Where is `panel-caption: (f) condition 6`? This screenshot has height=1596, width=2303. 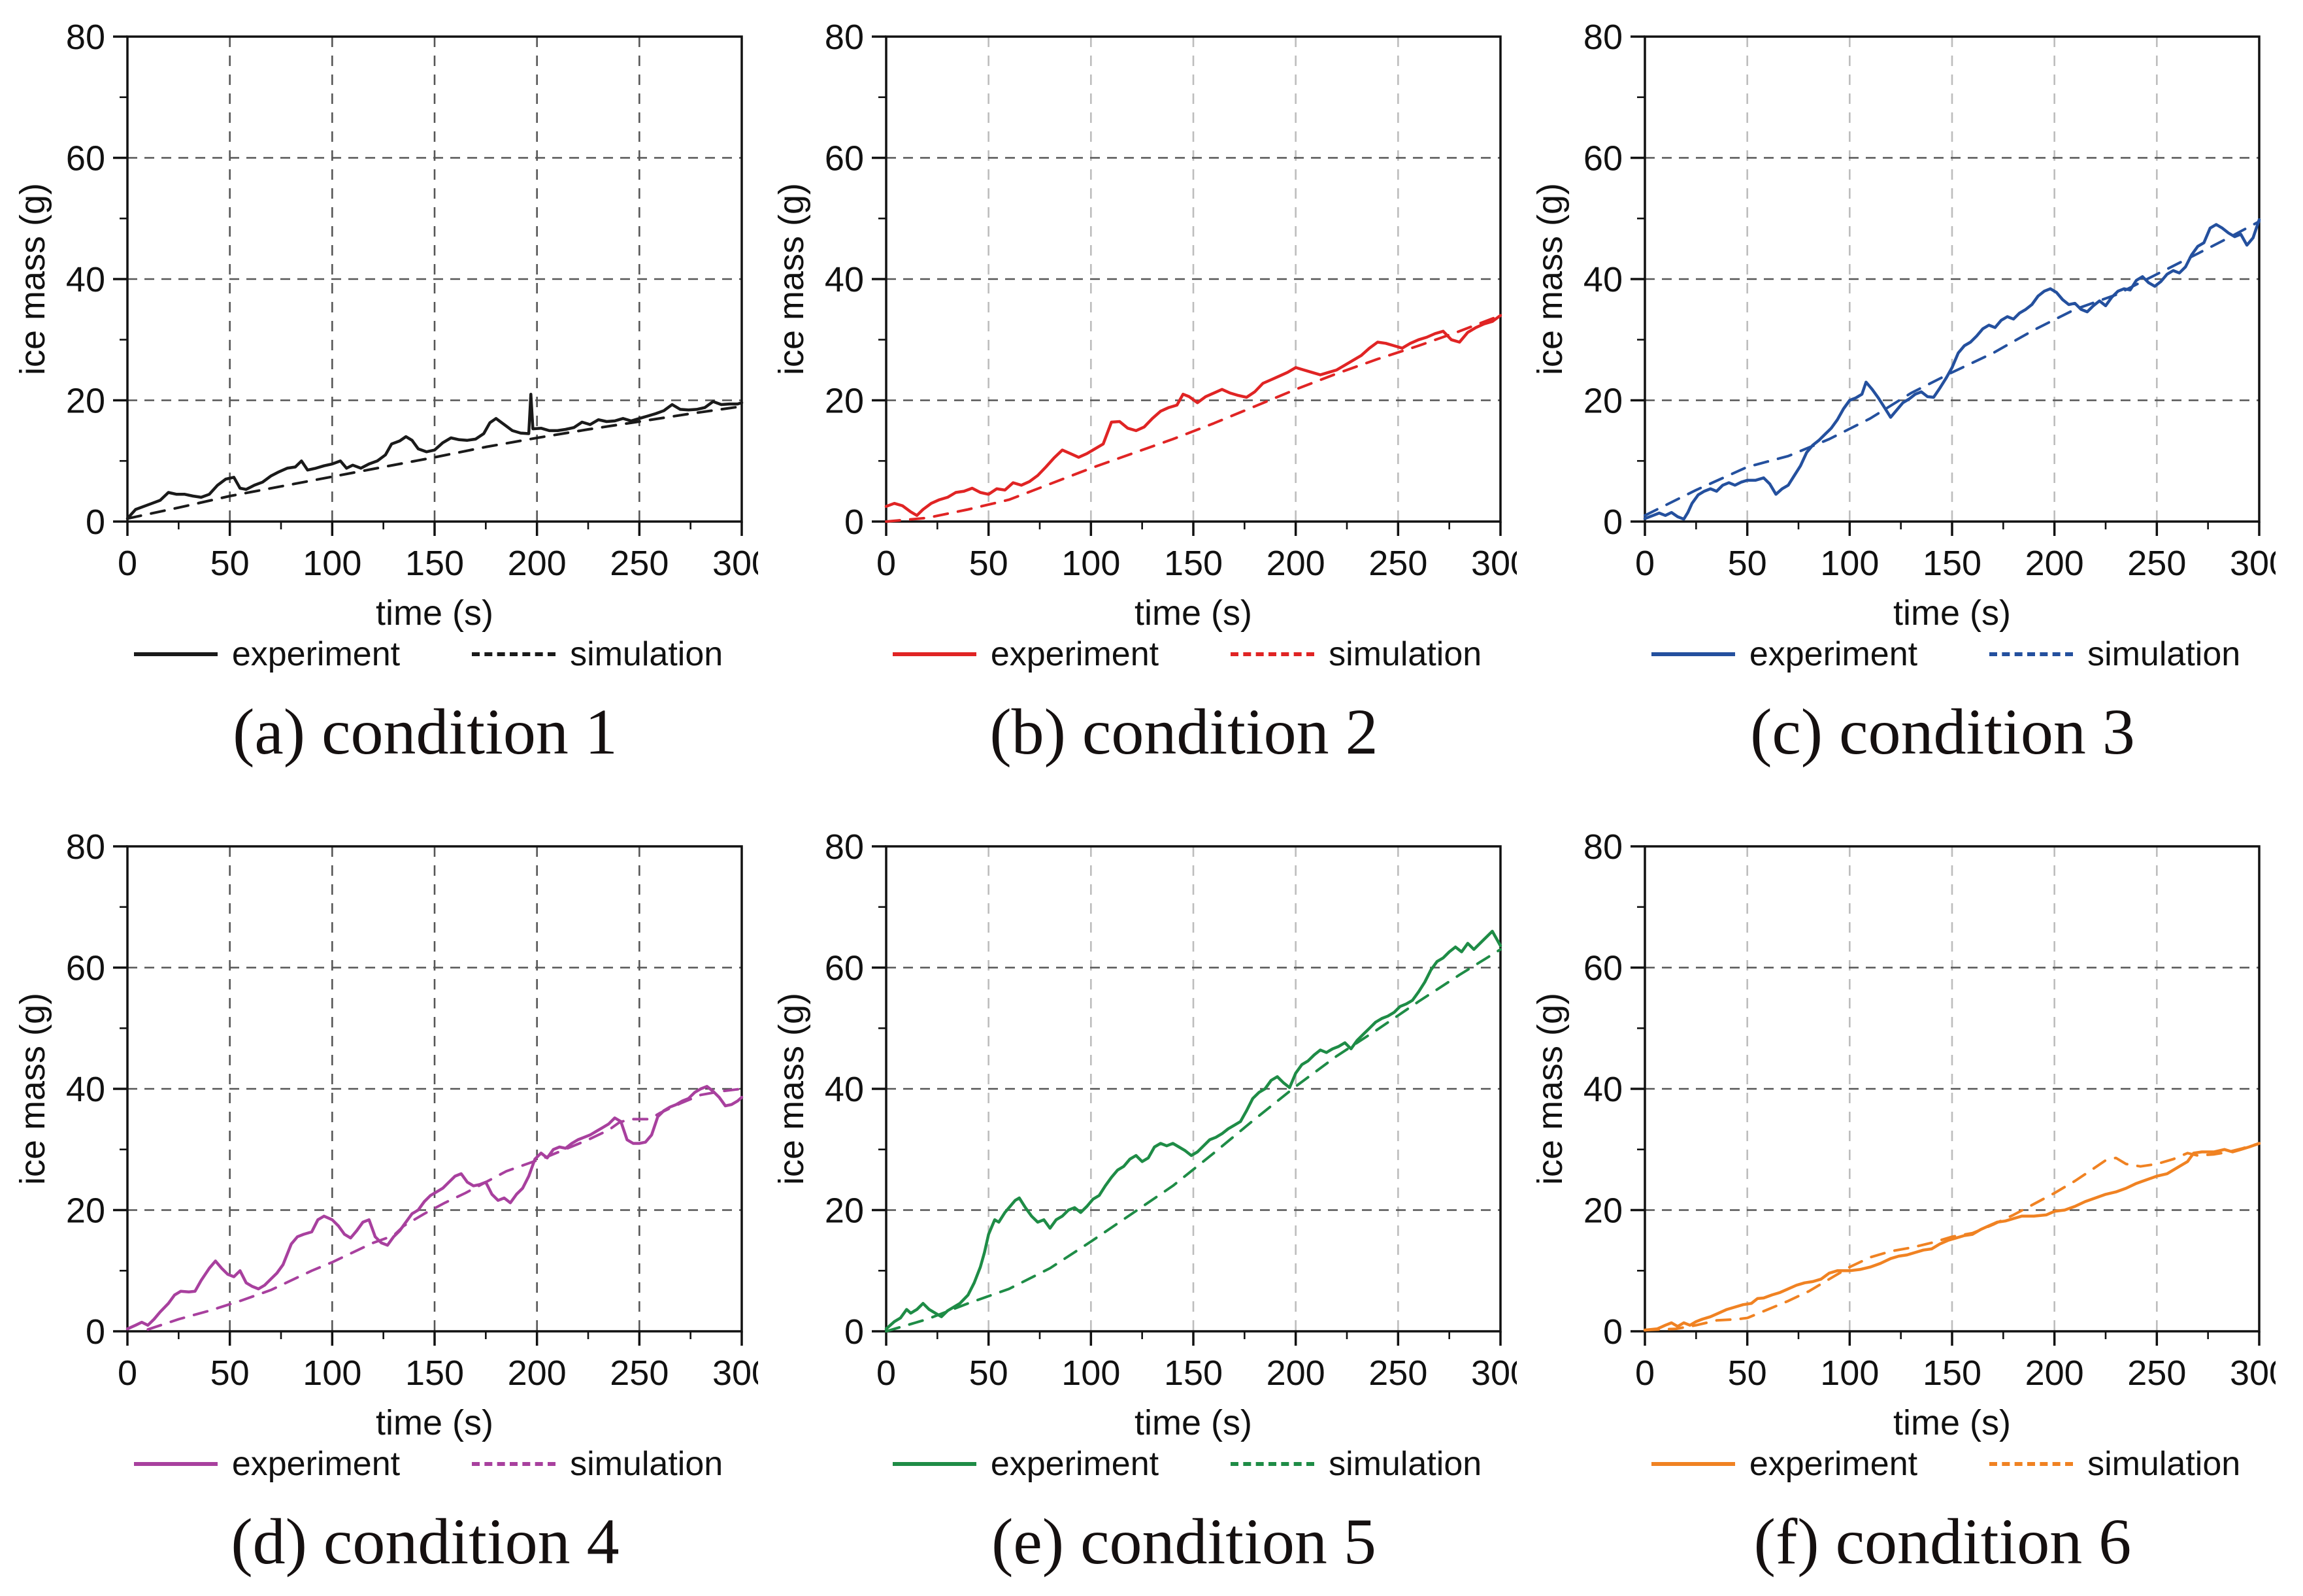
panel-caption: (f) condition 6 is located at coordinates (1942, 1541).